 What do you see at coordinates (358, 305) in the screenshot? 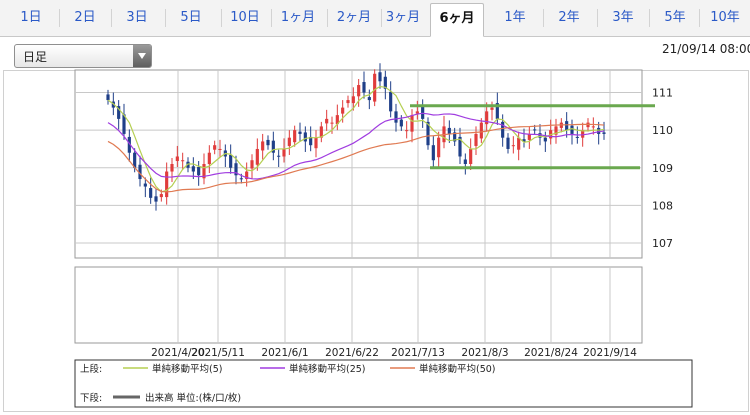
I see `volume-plot-area` at bounding box center [358, 305].